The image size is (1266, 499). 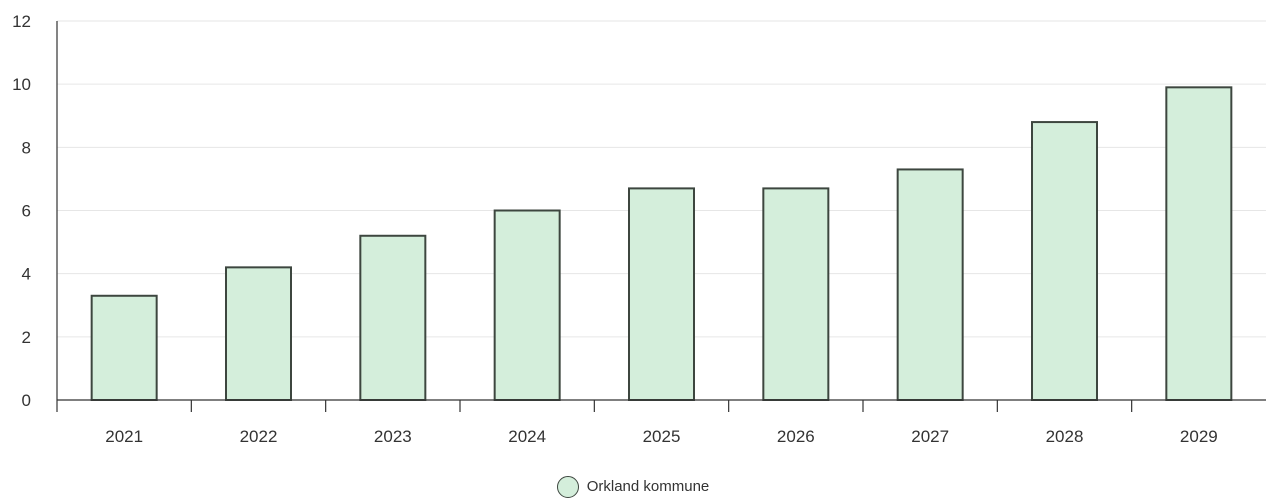 I want to click on x-tick-labels: 2021 2022 2023 2024 2025 2026 2027 2028 2029, so click(x=661, y=436).